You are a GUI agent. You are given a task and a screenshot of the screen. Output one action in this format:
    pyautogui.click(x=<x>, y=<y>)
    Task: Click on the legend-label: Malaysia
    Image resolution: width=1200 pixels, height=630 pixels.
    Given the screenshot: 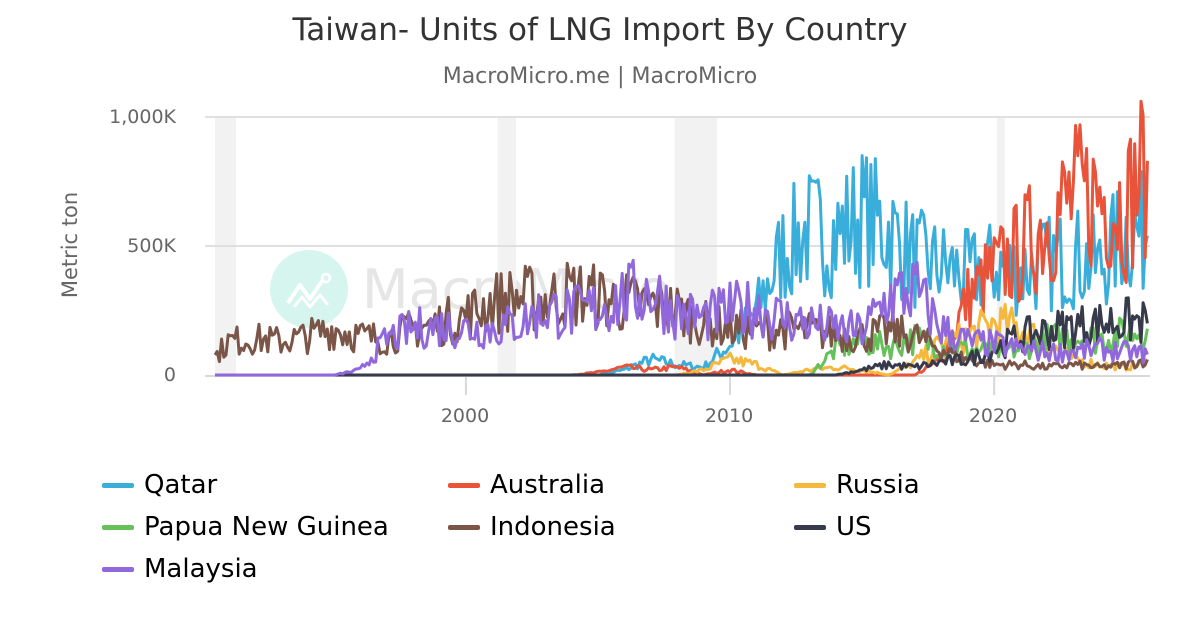 What is the action you would take?
    pyautogui.click(x=201, y=569)
    